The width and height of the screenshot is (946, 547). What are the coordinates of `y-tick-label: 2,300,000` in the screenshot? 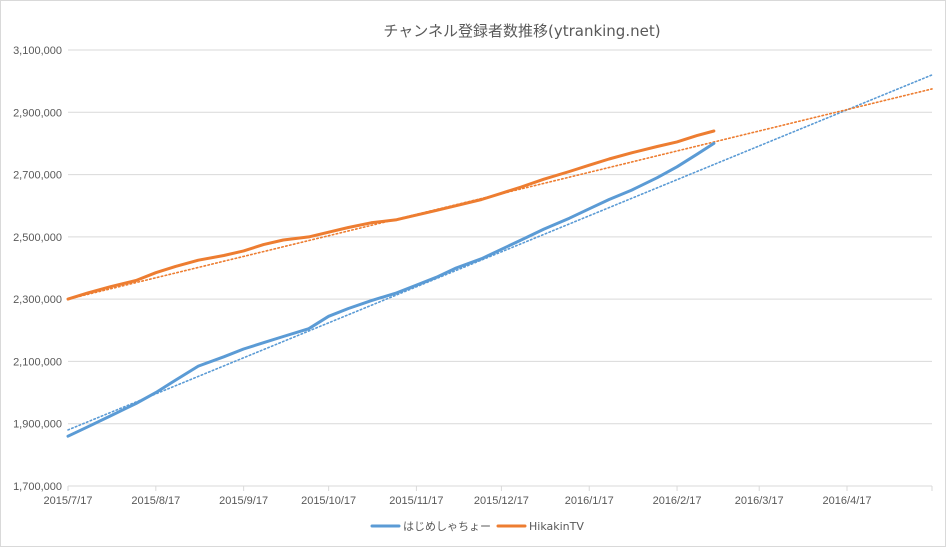 It's located at (37, 300).